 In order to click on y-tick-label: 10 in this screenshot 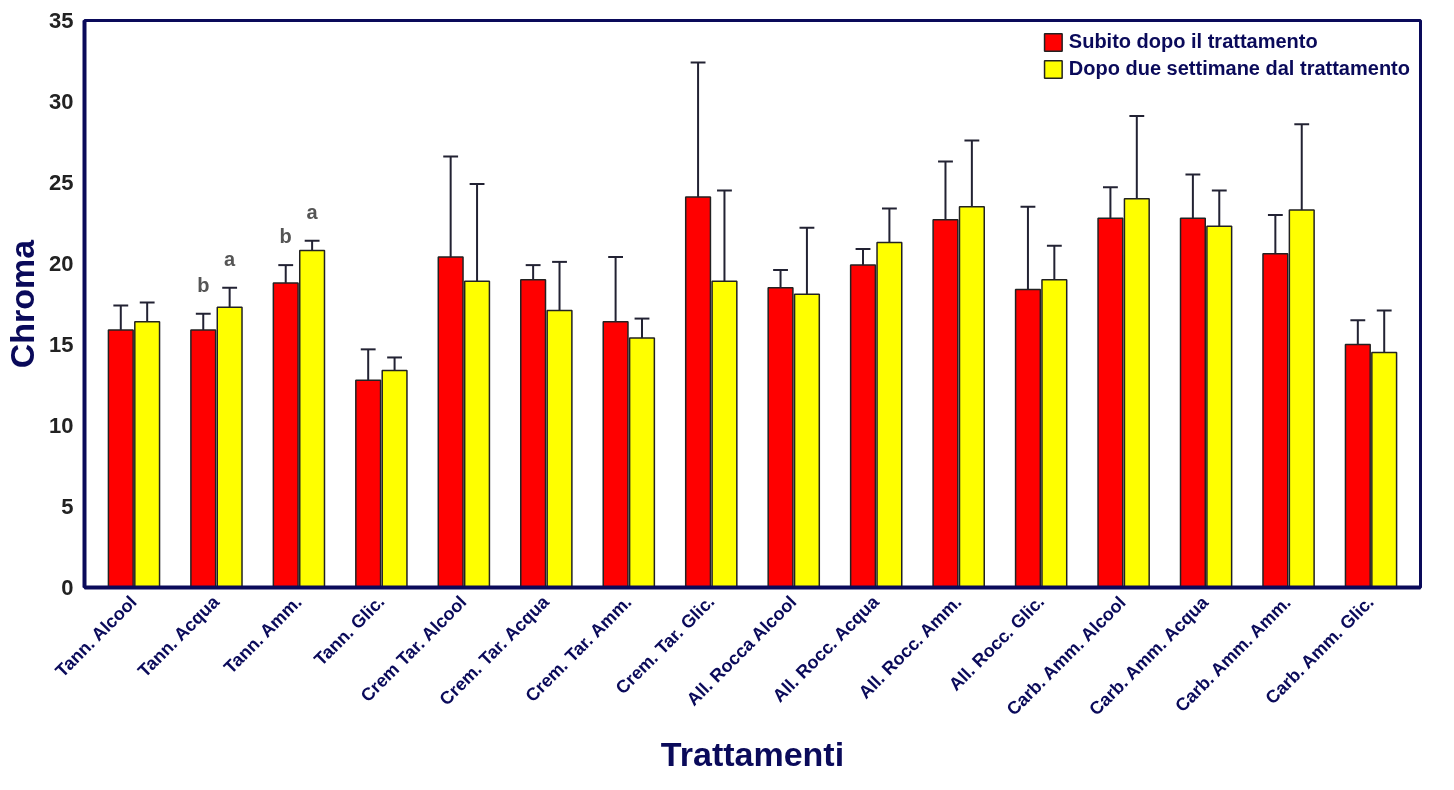, I will do `click(61, 425)`.